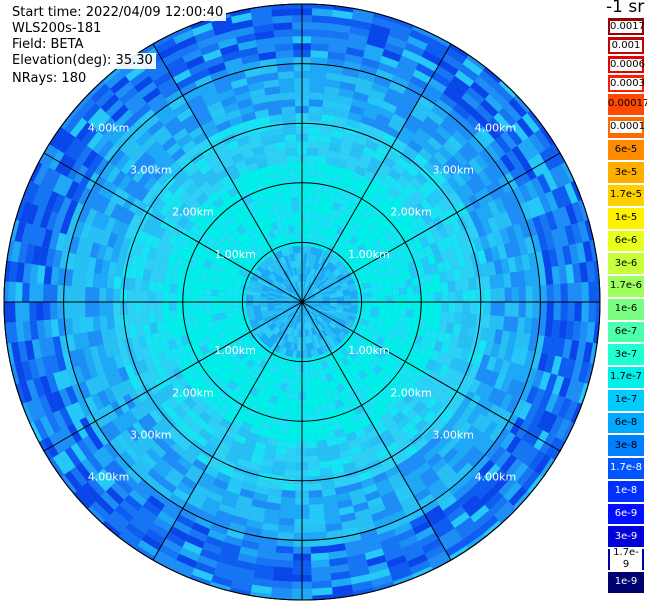  Describe the element at coordinates (626, 354) in the screenshot. I see `colorbar-swatch: 3e-7` at that location.